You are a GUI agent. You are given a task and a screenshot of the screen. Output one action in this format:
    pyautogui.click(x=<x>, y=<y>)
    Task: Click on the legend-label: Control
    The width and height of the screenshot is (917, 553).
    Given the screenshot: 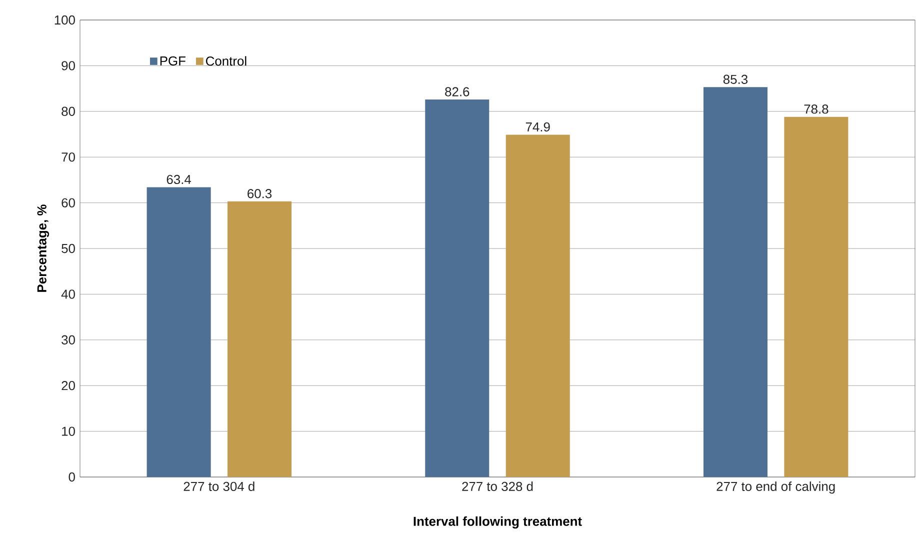 What is the action you would take?
    pyautogui.click(x=226, y=61)
    